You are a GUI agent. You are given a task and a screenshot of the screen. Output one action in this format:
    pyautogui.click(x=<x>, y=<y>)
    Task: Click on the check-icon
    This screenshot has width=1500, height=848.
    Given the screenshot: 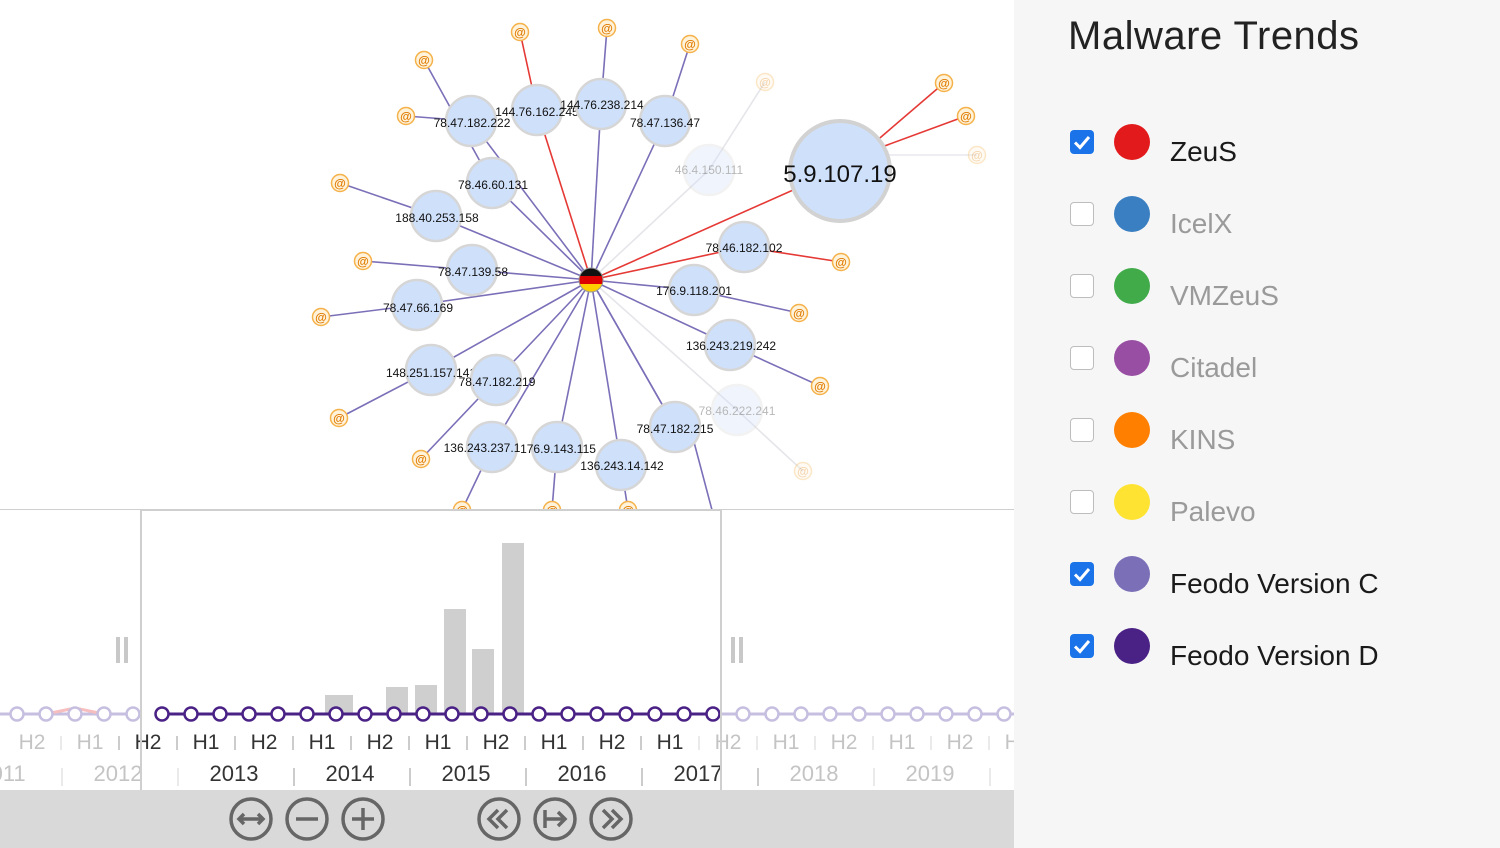 What is the action you would take?
    pyautogui.click(x=1082, y=647)
    